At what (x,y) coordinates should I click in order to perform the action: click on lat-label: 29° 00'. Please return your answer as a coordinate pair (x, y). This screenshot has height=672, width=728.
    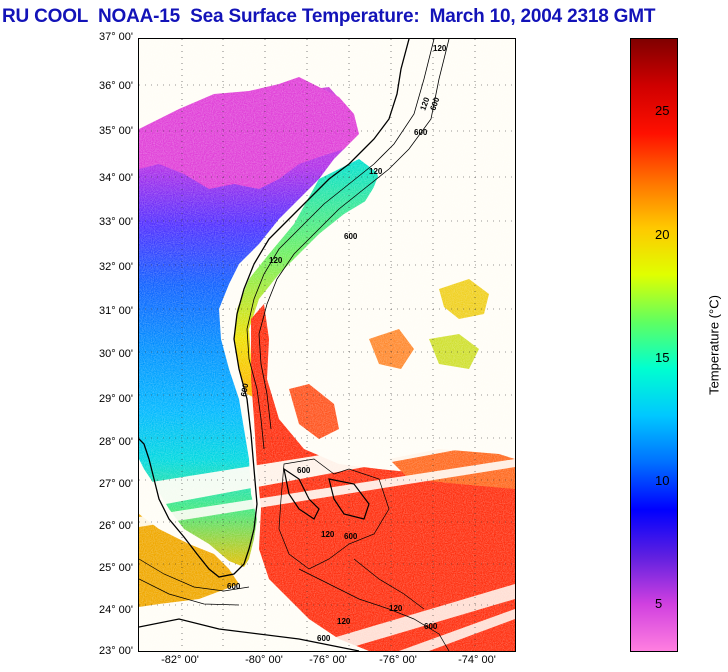
    Looking at the image, I should click on (115, 399).